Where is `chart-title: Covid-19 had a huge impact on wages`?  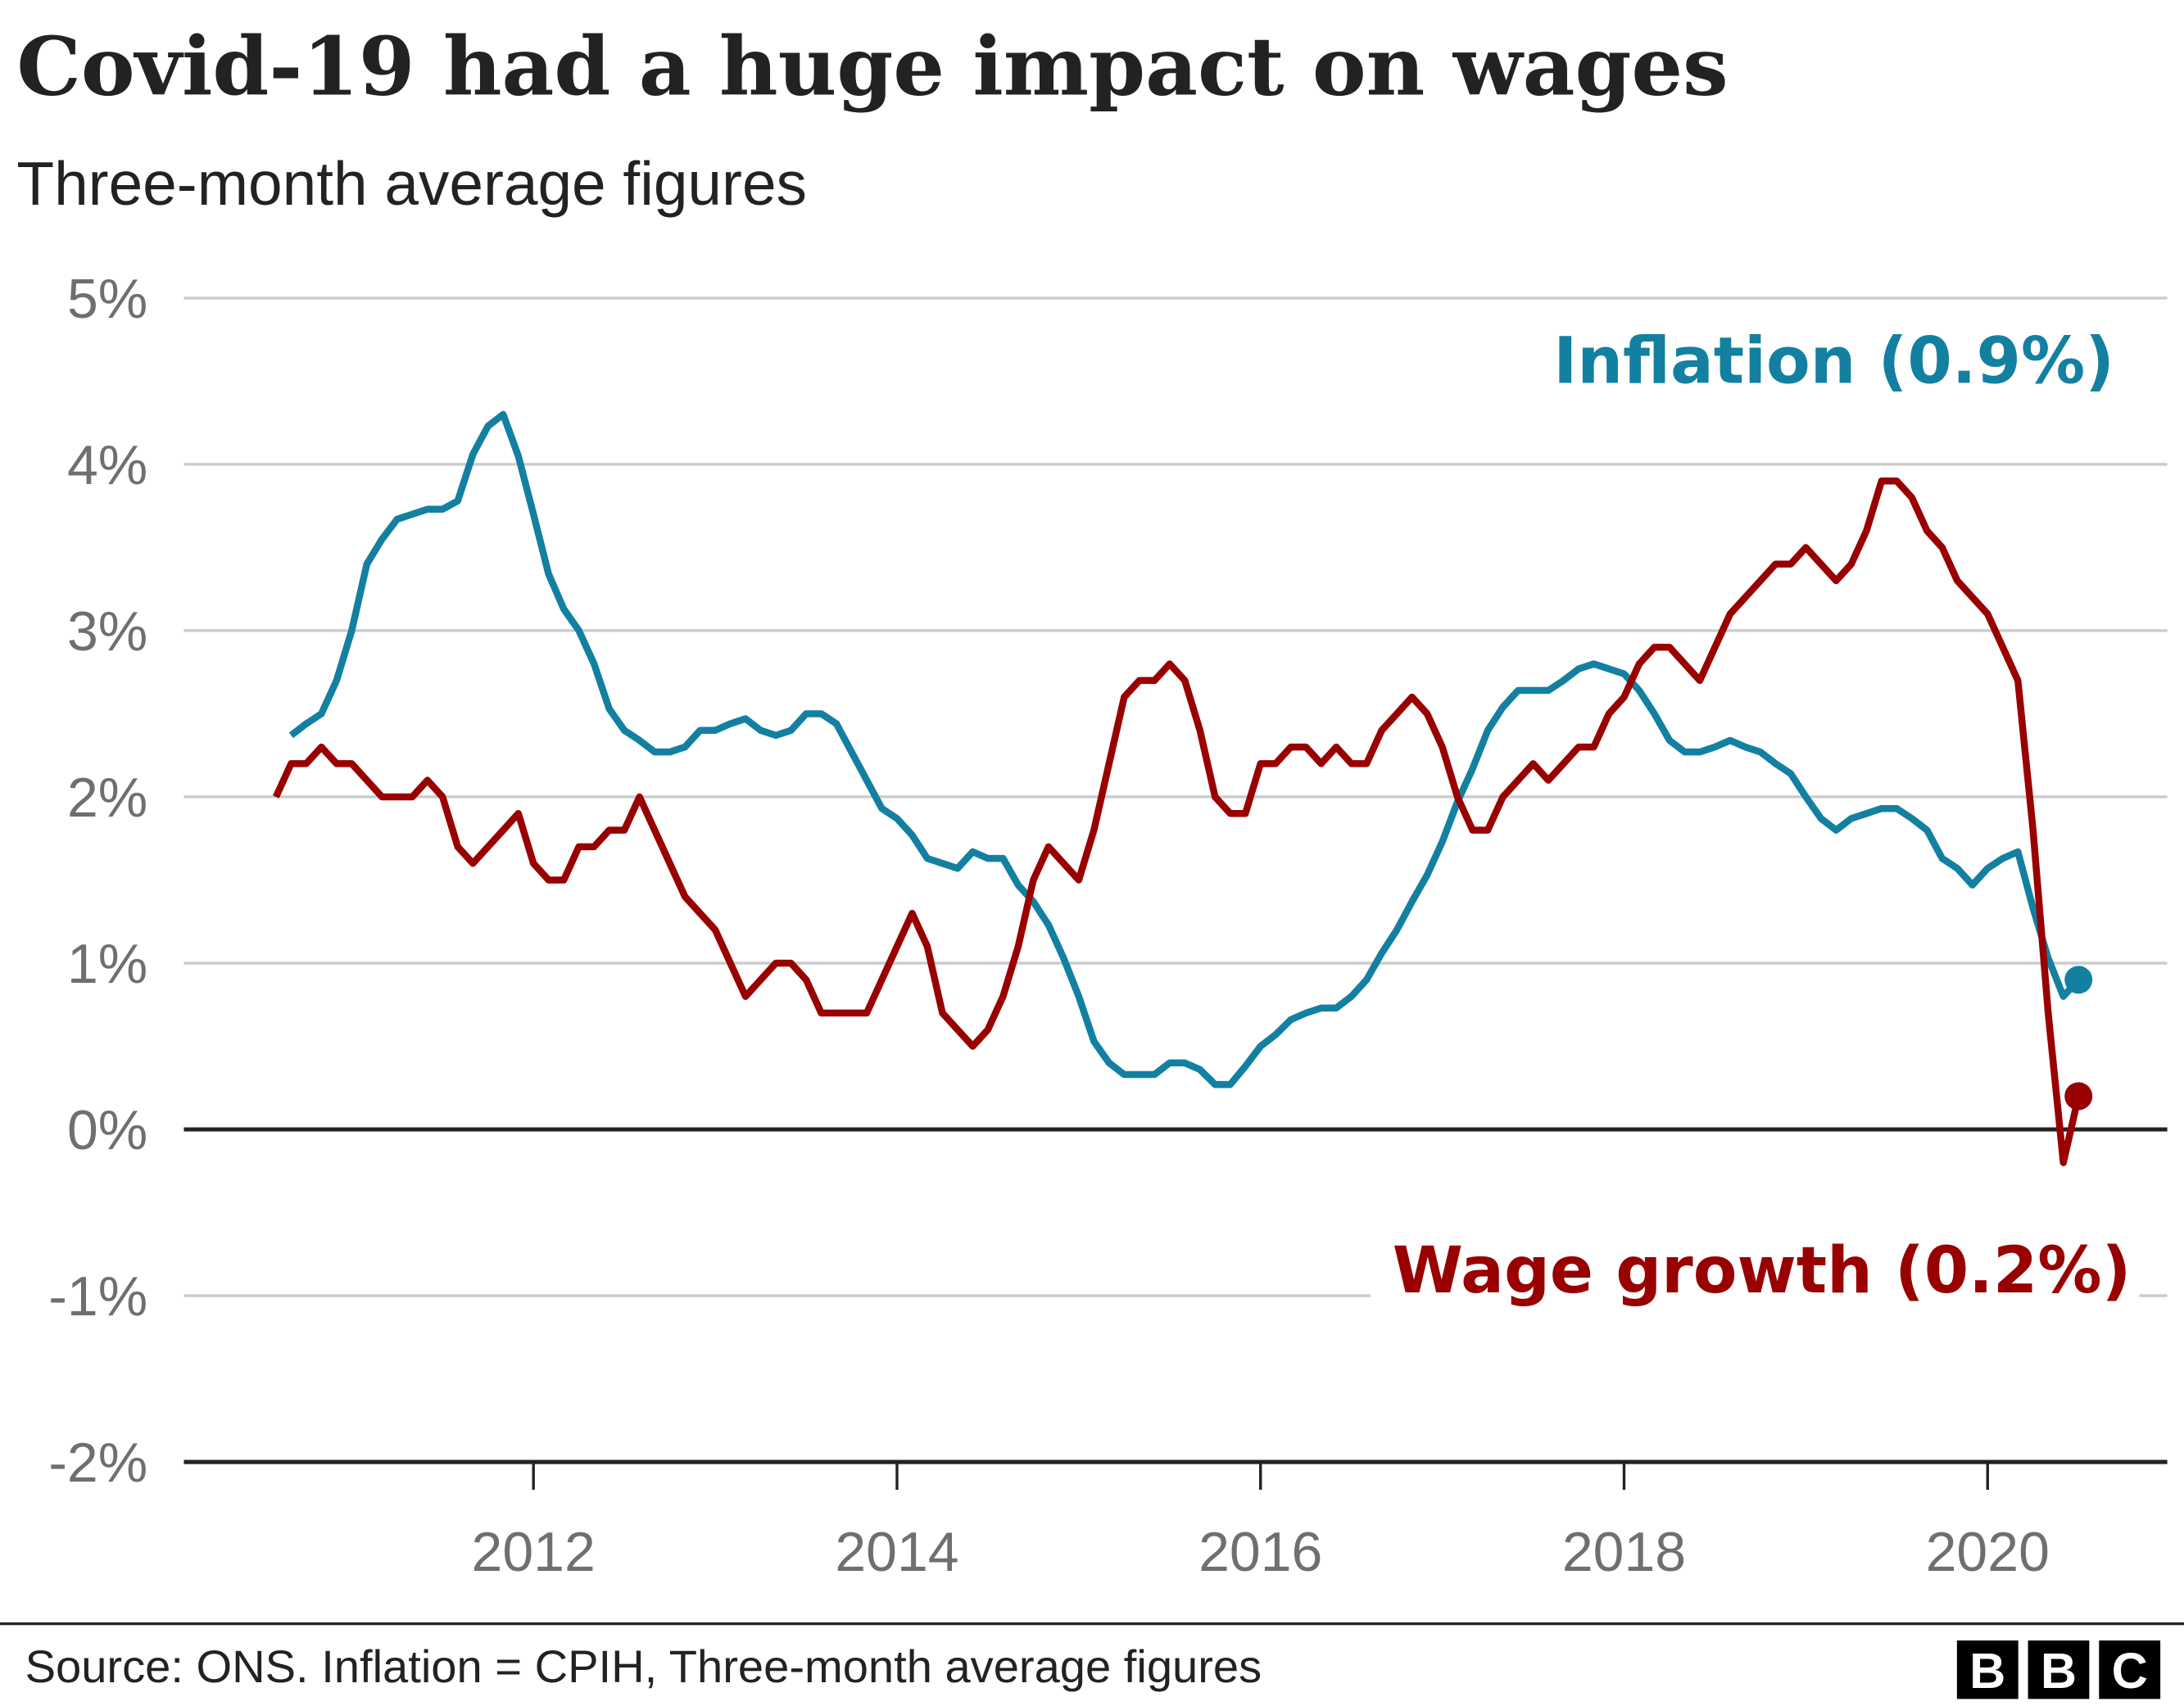 chart-title: Covid-19 had a huge impact on wages is located at coordinates (872, 67).